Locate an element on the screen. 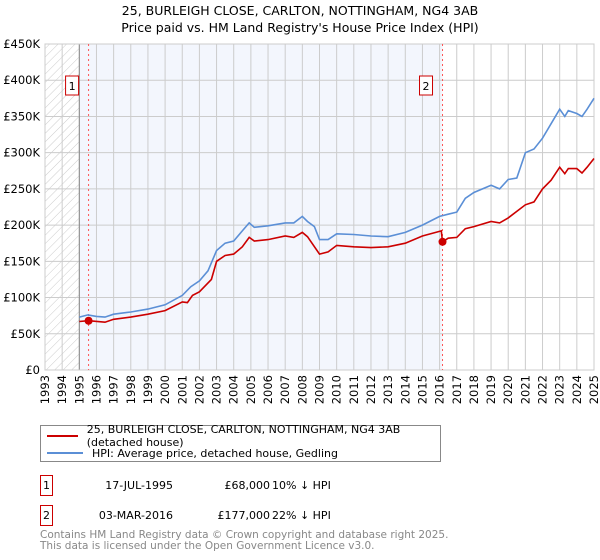 The height and width of the screenshot is (560, 600). x-tick-label: 2014 is located at coordinates (405, 389).